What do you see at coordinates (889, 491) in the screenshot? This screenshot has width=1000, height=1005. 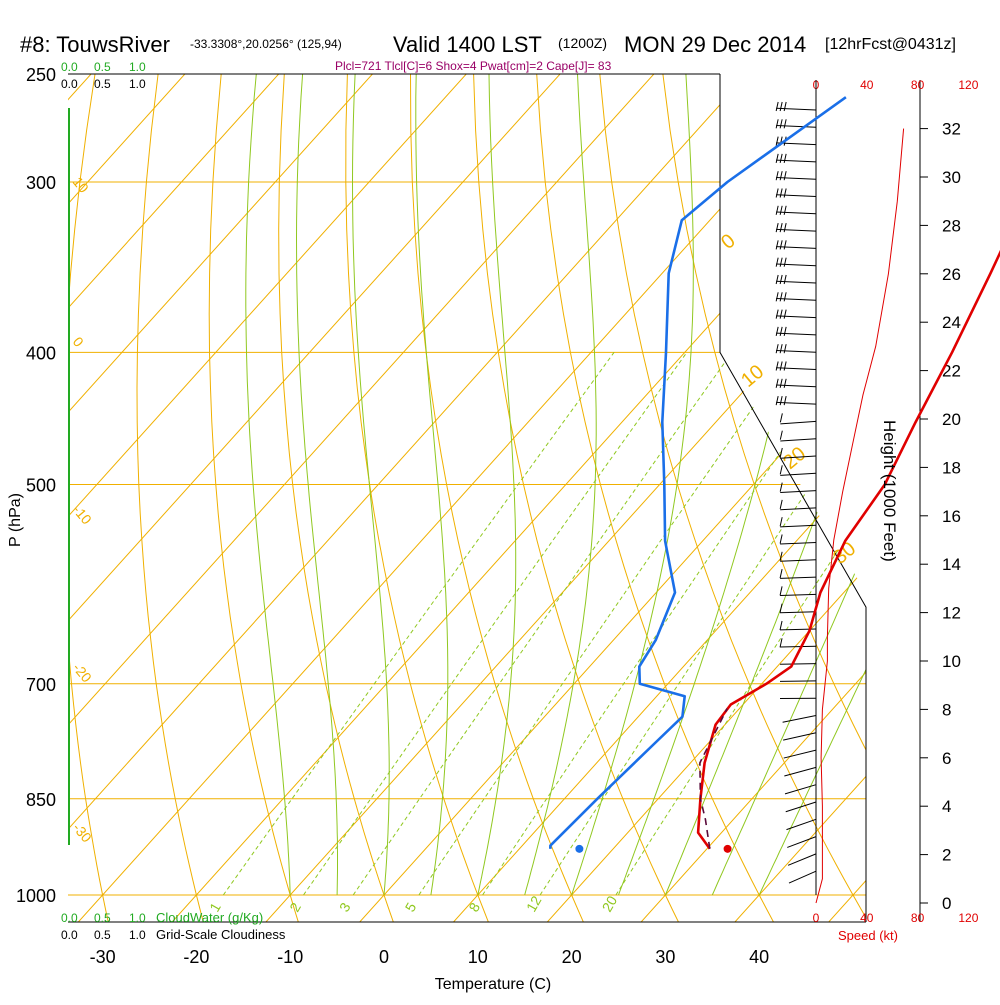 I see `height-axis-label: Height (1000 Feet)` at bounding box center [889, 491].